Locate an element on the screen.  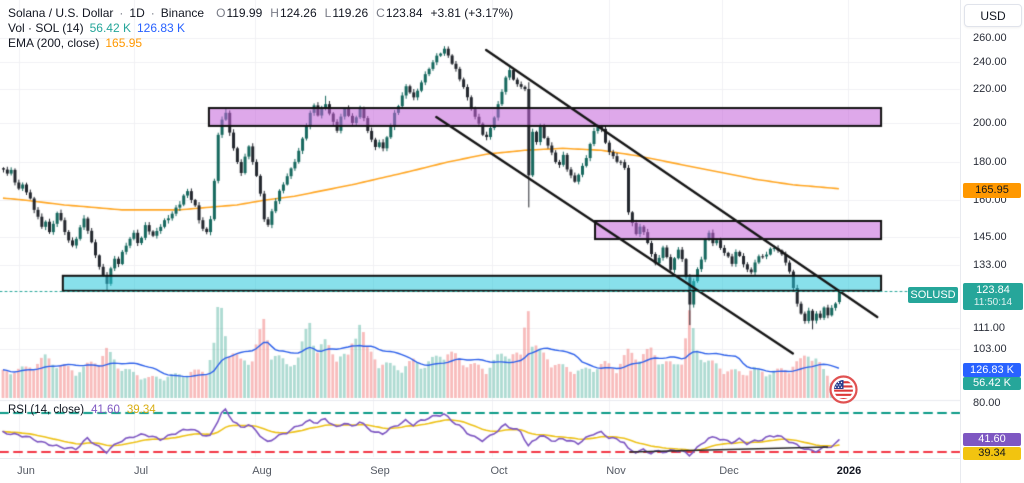
price-axis-label: 133.00 is located at coordinates (990, 265).